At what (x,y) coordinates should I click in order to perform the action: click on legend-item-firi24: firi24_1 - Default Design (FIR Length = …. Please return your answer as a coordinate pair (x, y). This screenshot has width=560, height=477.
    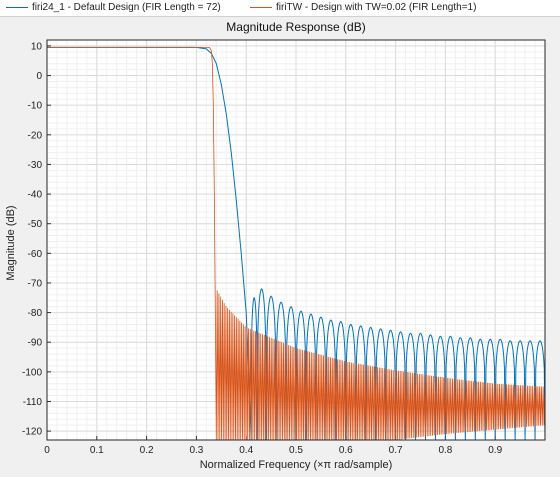
    Looking at the image, I should click on (113, 7).